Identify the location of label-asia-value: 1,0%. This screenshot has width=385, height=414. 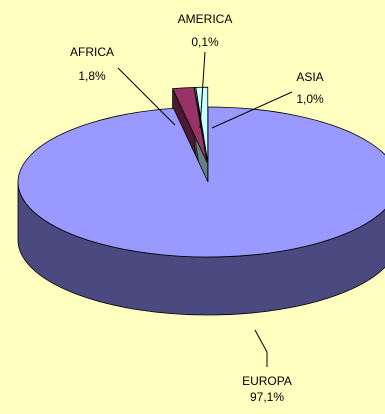
(310, 99).